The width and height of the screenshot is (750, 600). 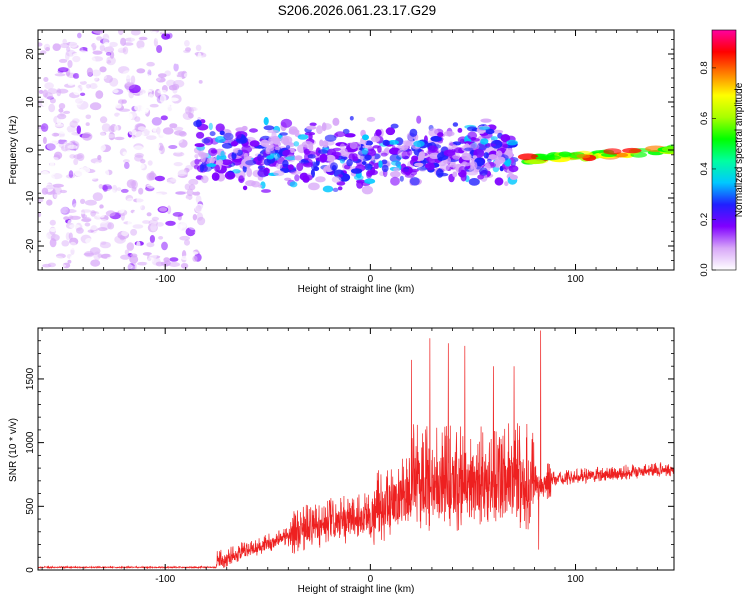 I want to click on y-tick-label: 1000, so click(x=30, y=442).